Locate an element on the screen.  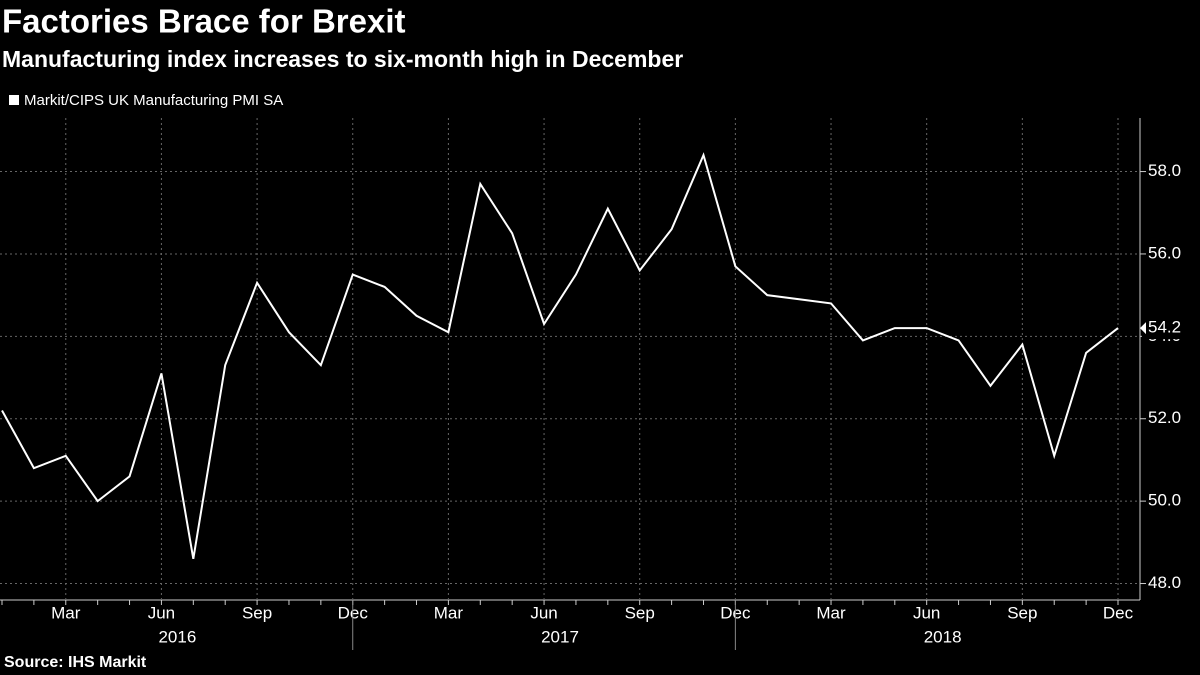
last-value-label: 54.2 is located at coordinates (1164, 327).